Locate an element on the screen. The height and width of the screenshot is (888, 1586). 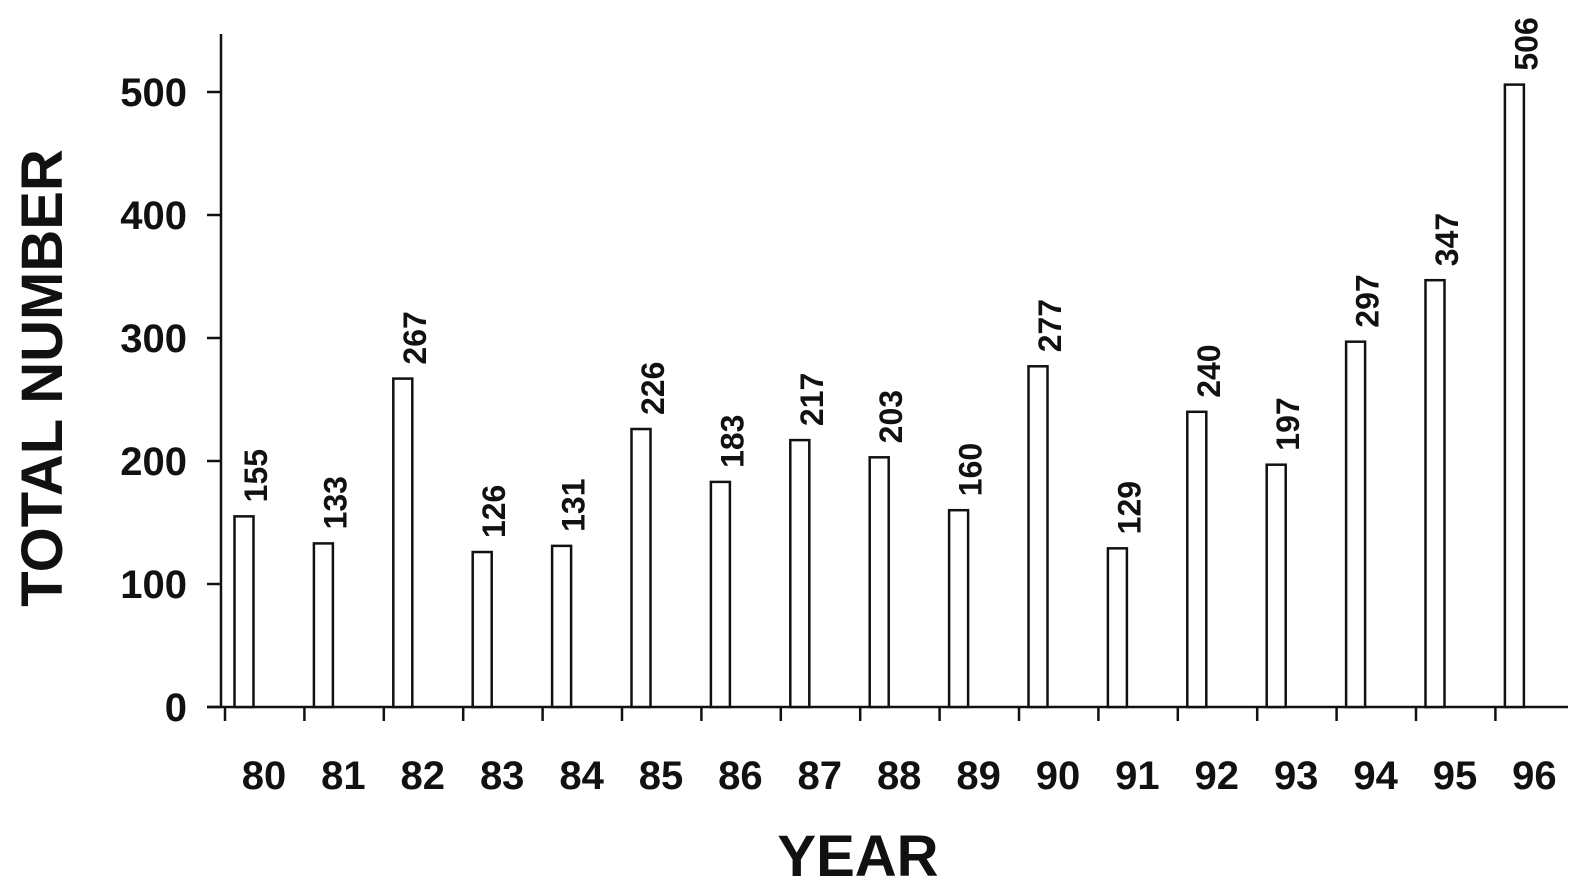
bar-value-label: 203 is located at coordinates (891, 416).